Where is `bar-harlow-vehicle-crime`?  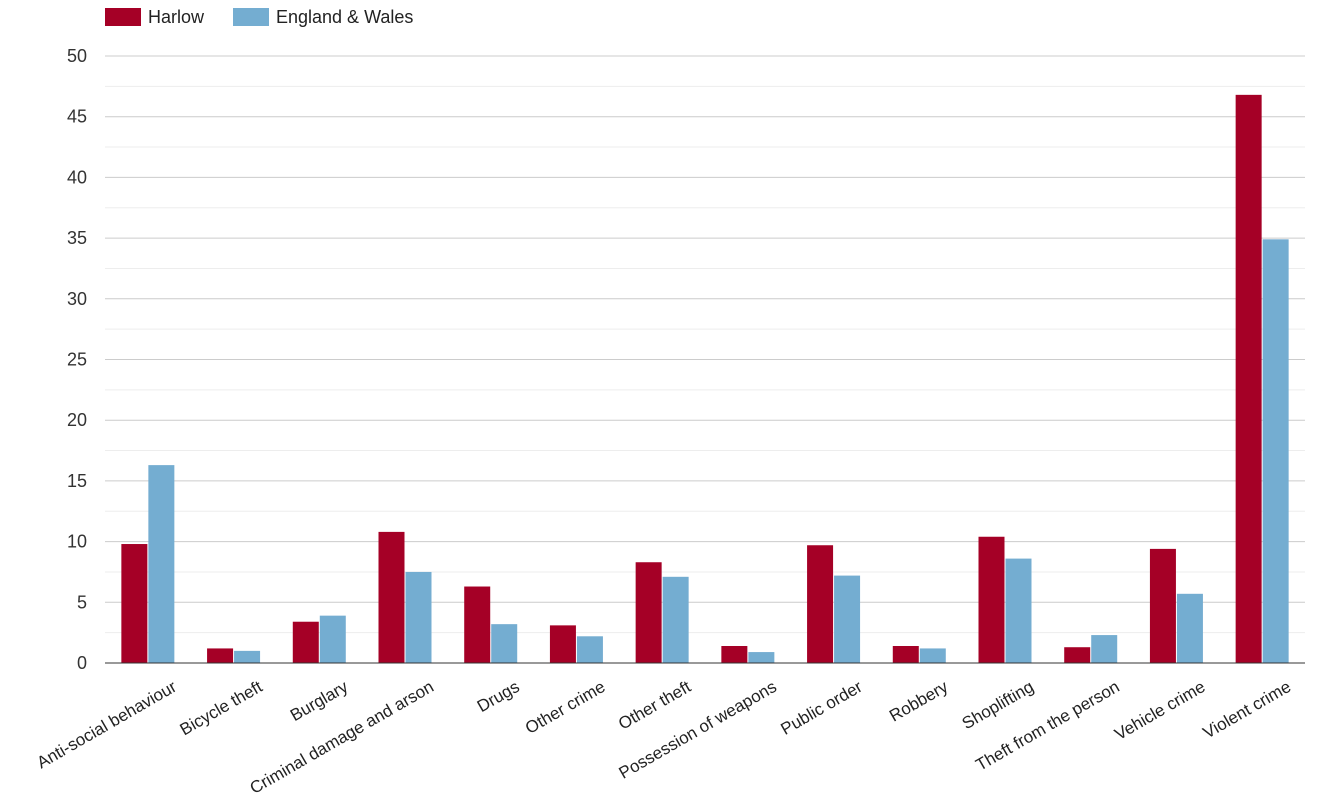
bar-harlow-vehicle-crime is located at coordinates (1162, 605).